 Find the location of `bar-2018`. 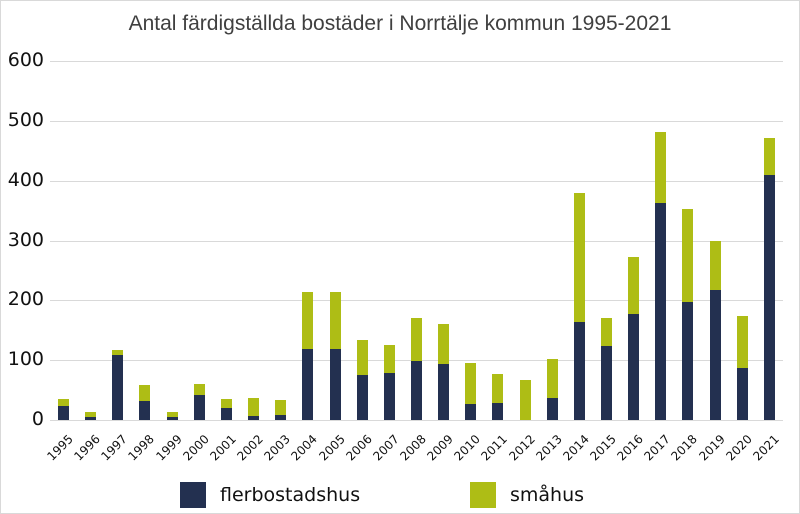

bar-2018 is located at coordinates (688, 314).